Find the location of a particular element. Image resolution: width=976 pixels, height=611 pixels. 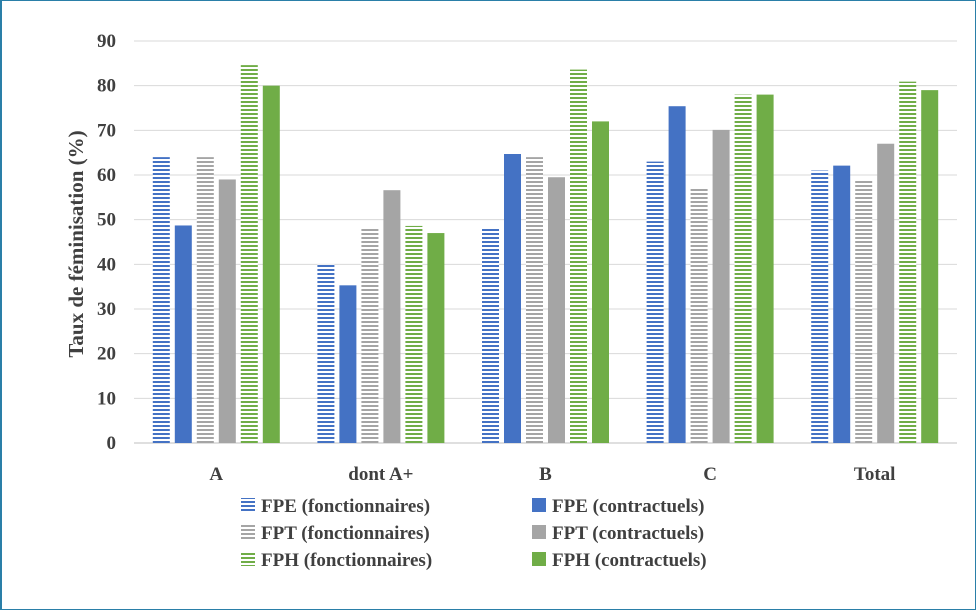

legend-label: FPT (contractuels) is located at coordinates (628, 533).